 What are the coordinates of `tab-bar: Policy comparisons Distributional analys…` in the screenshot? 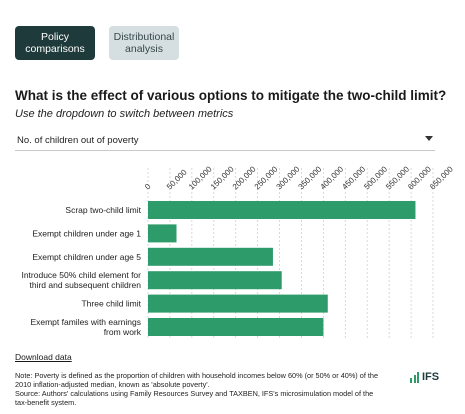 It's located at (97, 43).